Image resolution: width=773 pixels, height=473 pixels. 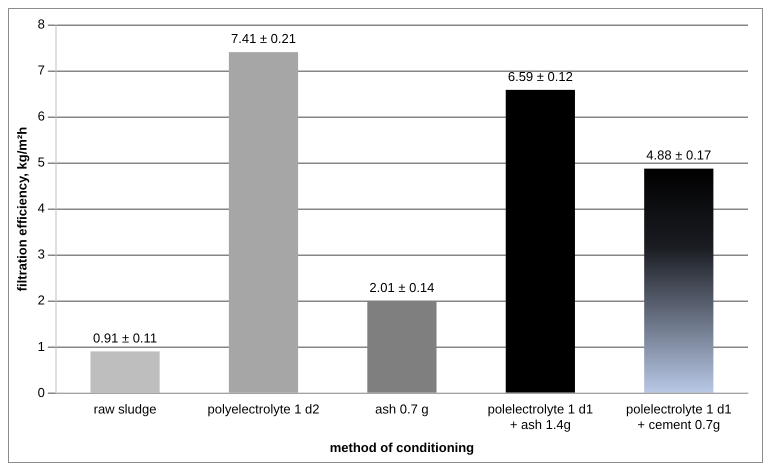 I want to click on x-tick-label: polyelectrolyte 1 d2, so click(x=263, y=409).